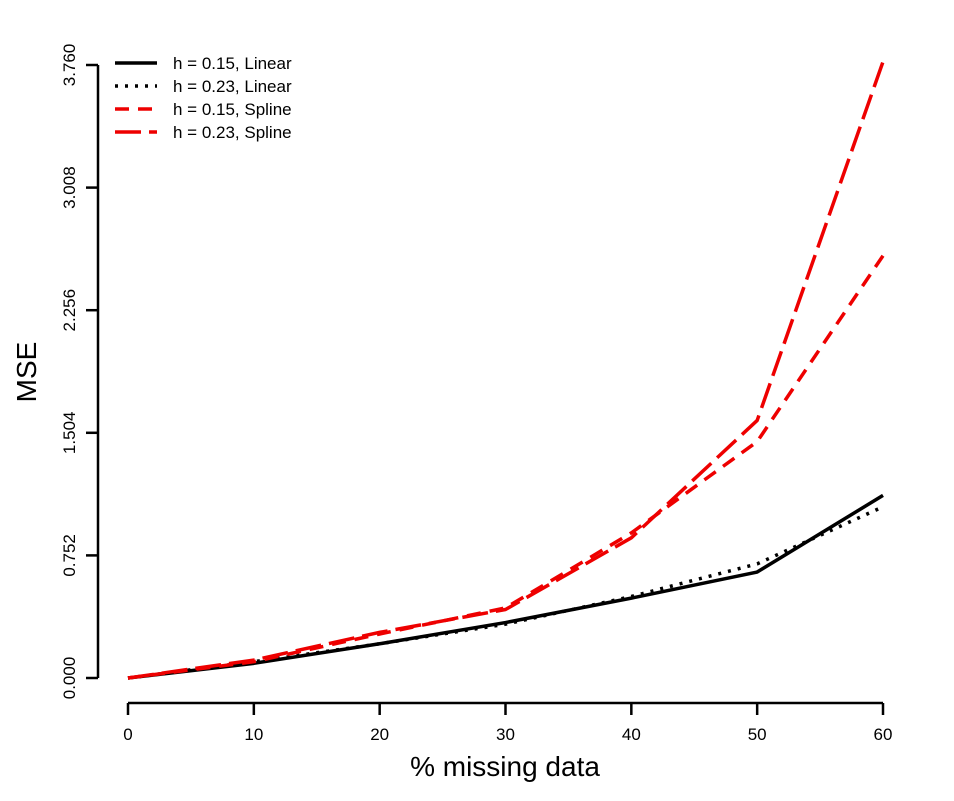  Describe the element at coordinates (505, 734) in the screenshot. I see `x-tick-label: 30` at that location.